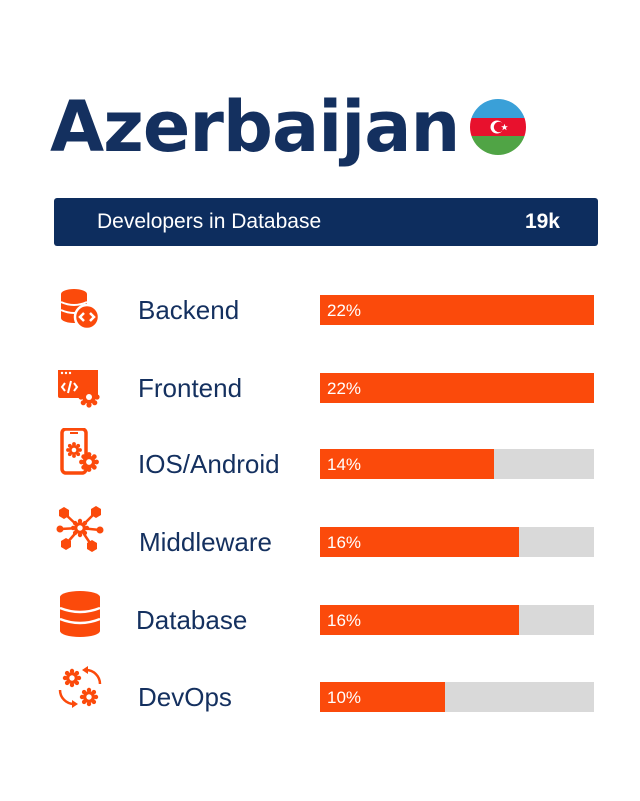 This screenshot has width=640, height=801. I want to click on banner-value: 19k, so click(542, 221).